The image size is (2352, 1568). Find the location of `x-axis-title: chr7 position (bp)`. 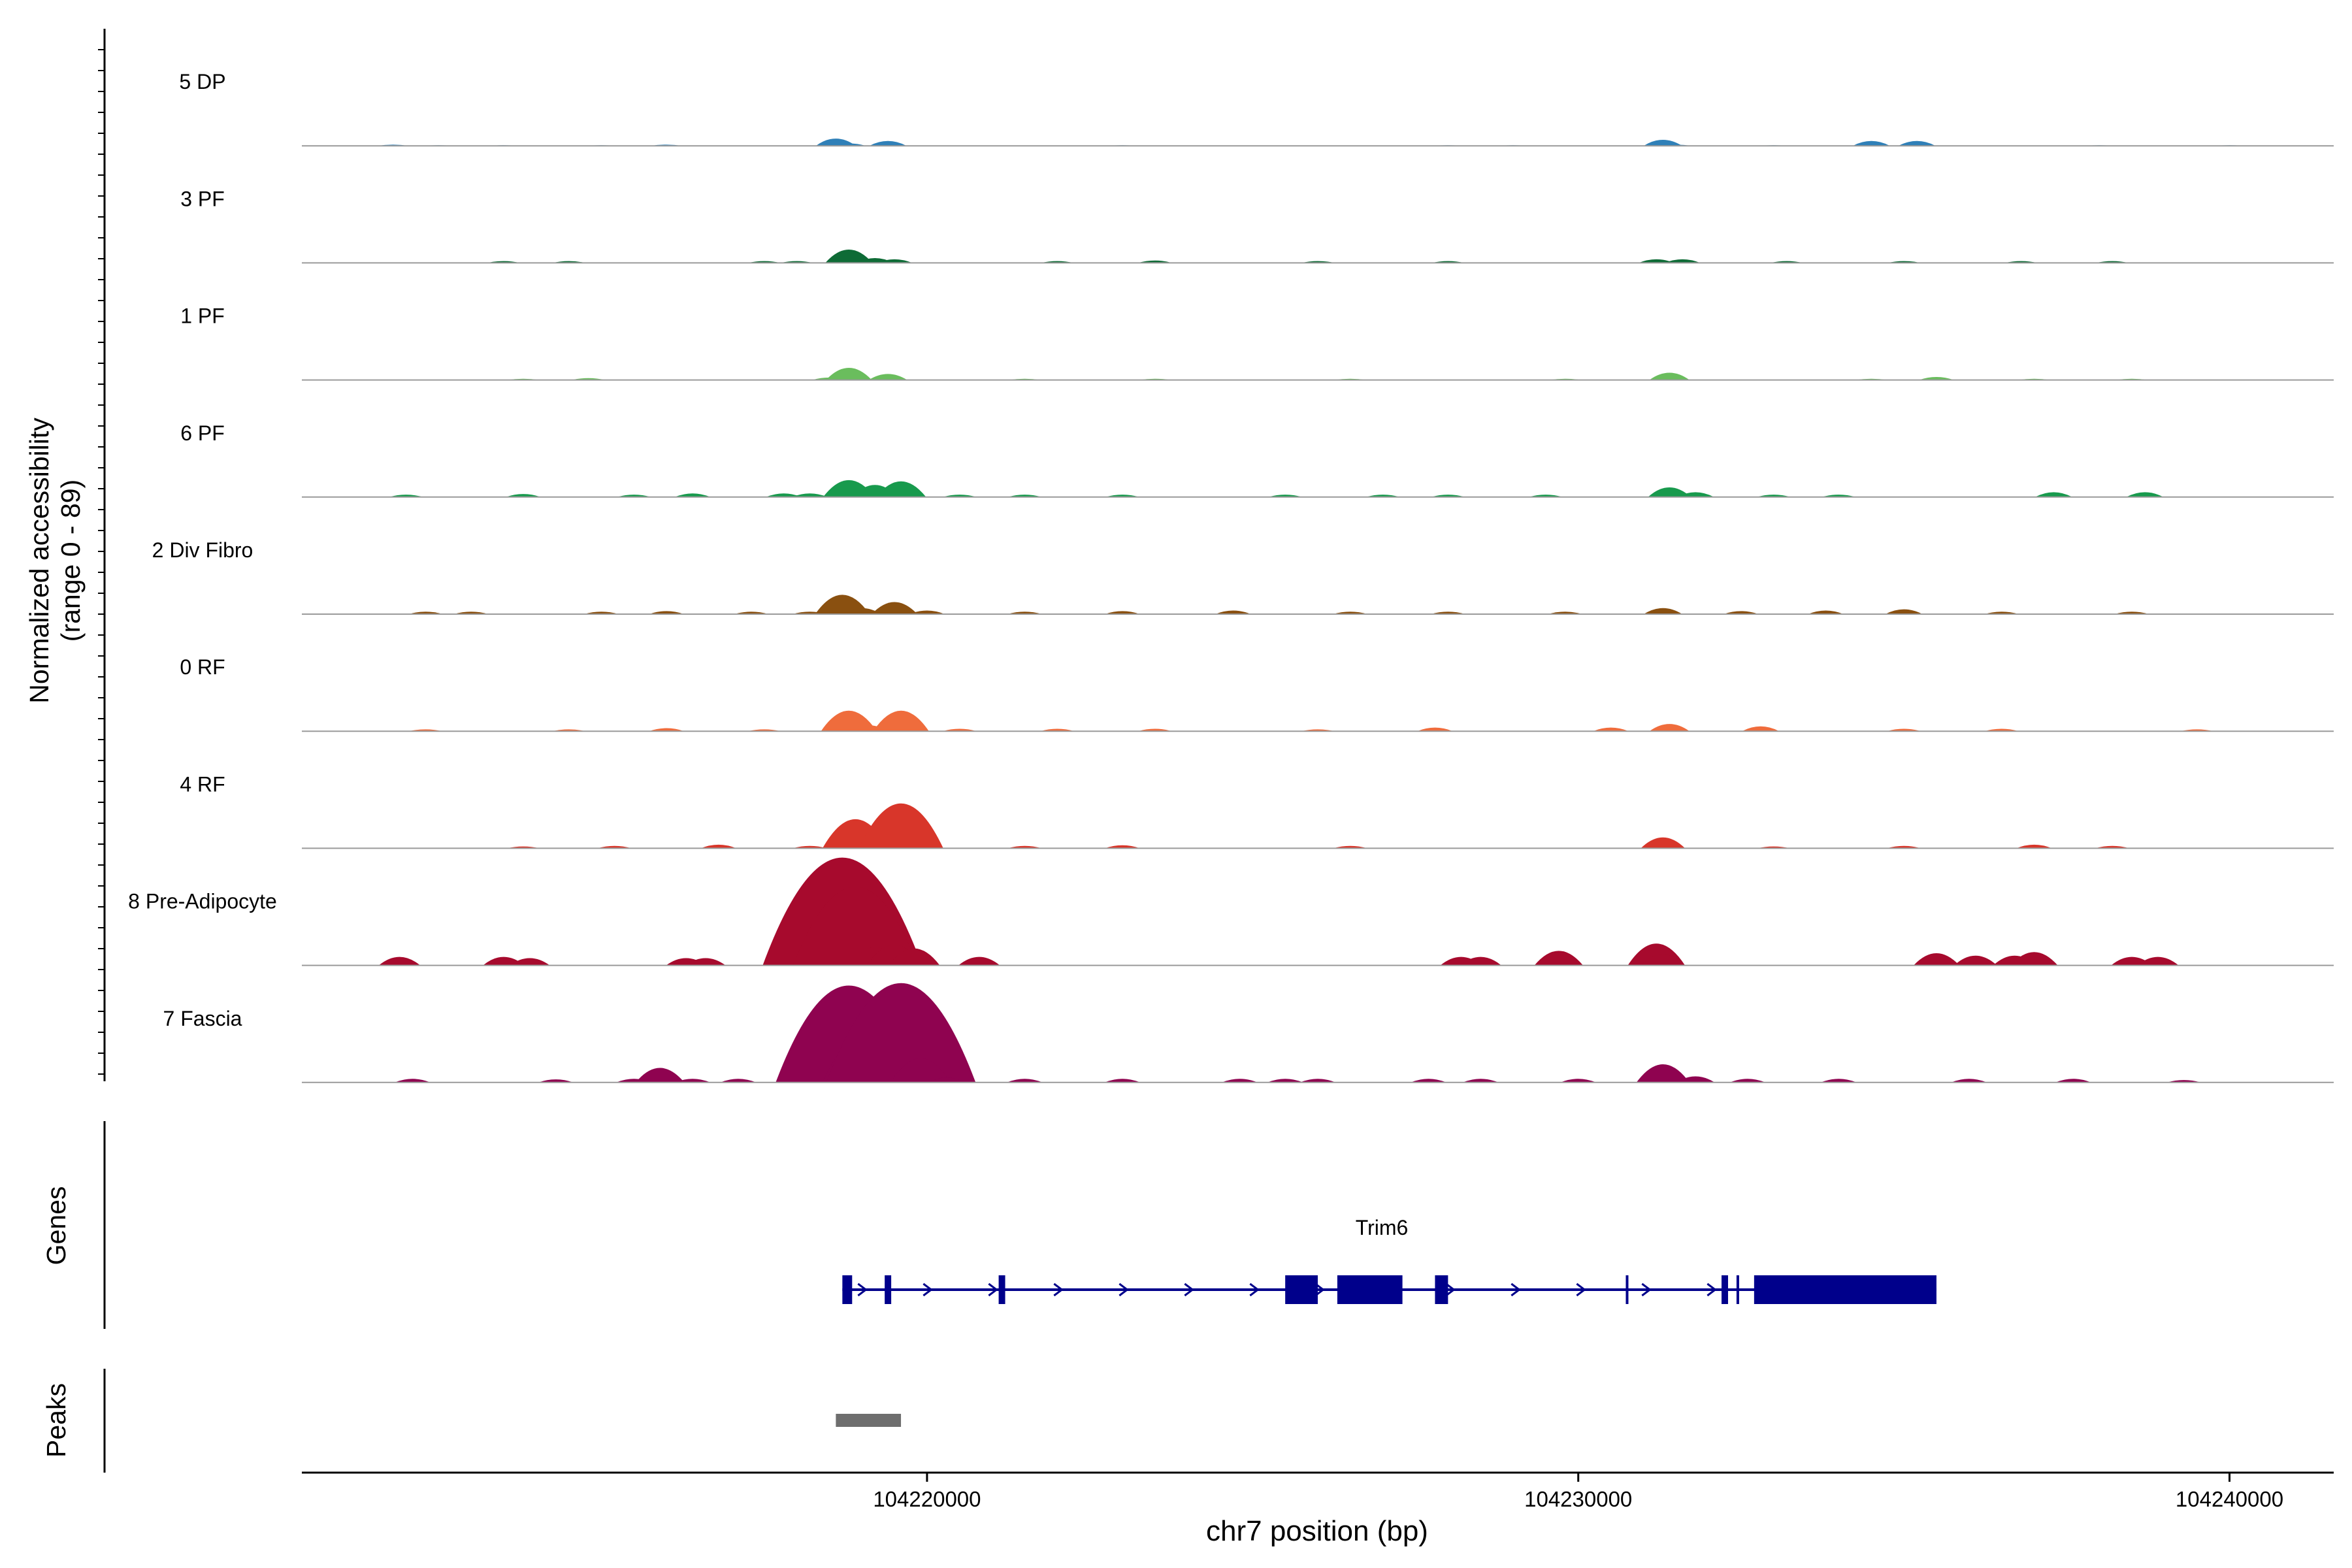

x-axis-title: chr7 position (bp) is located at coordinates (1317, 1531).